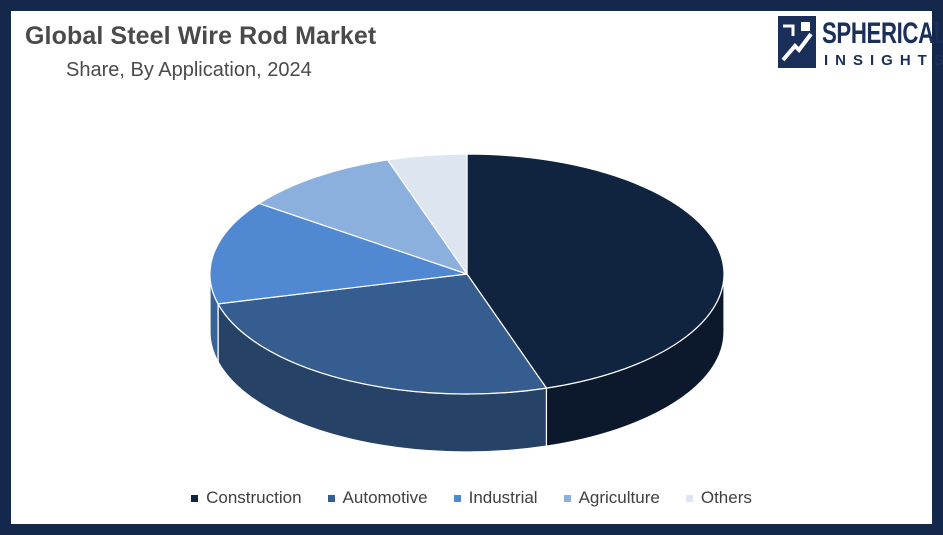 The image size is (943, 535). Describe the element at coordinates (595, 271) in the screenshot. I see `pie-slice-construction` at that location.